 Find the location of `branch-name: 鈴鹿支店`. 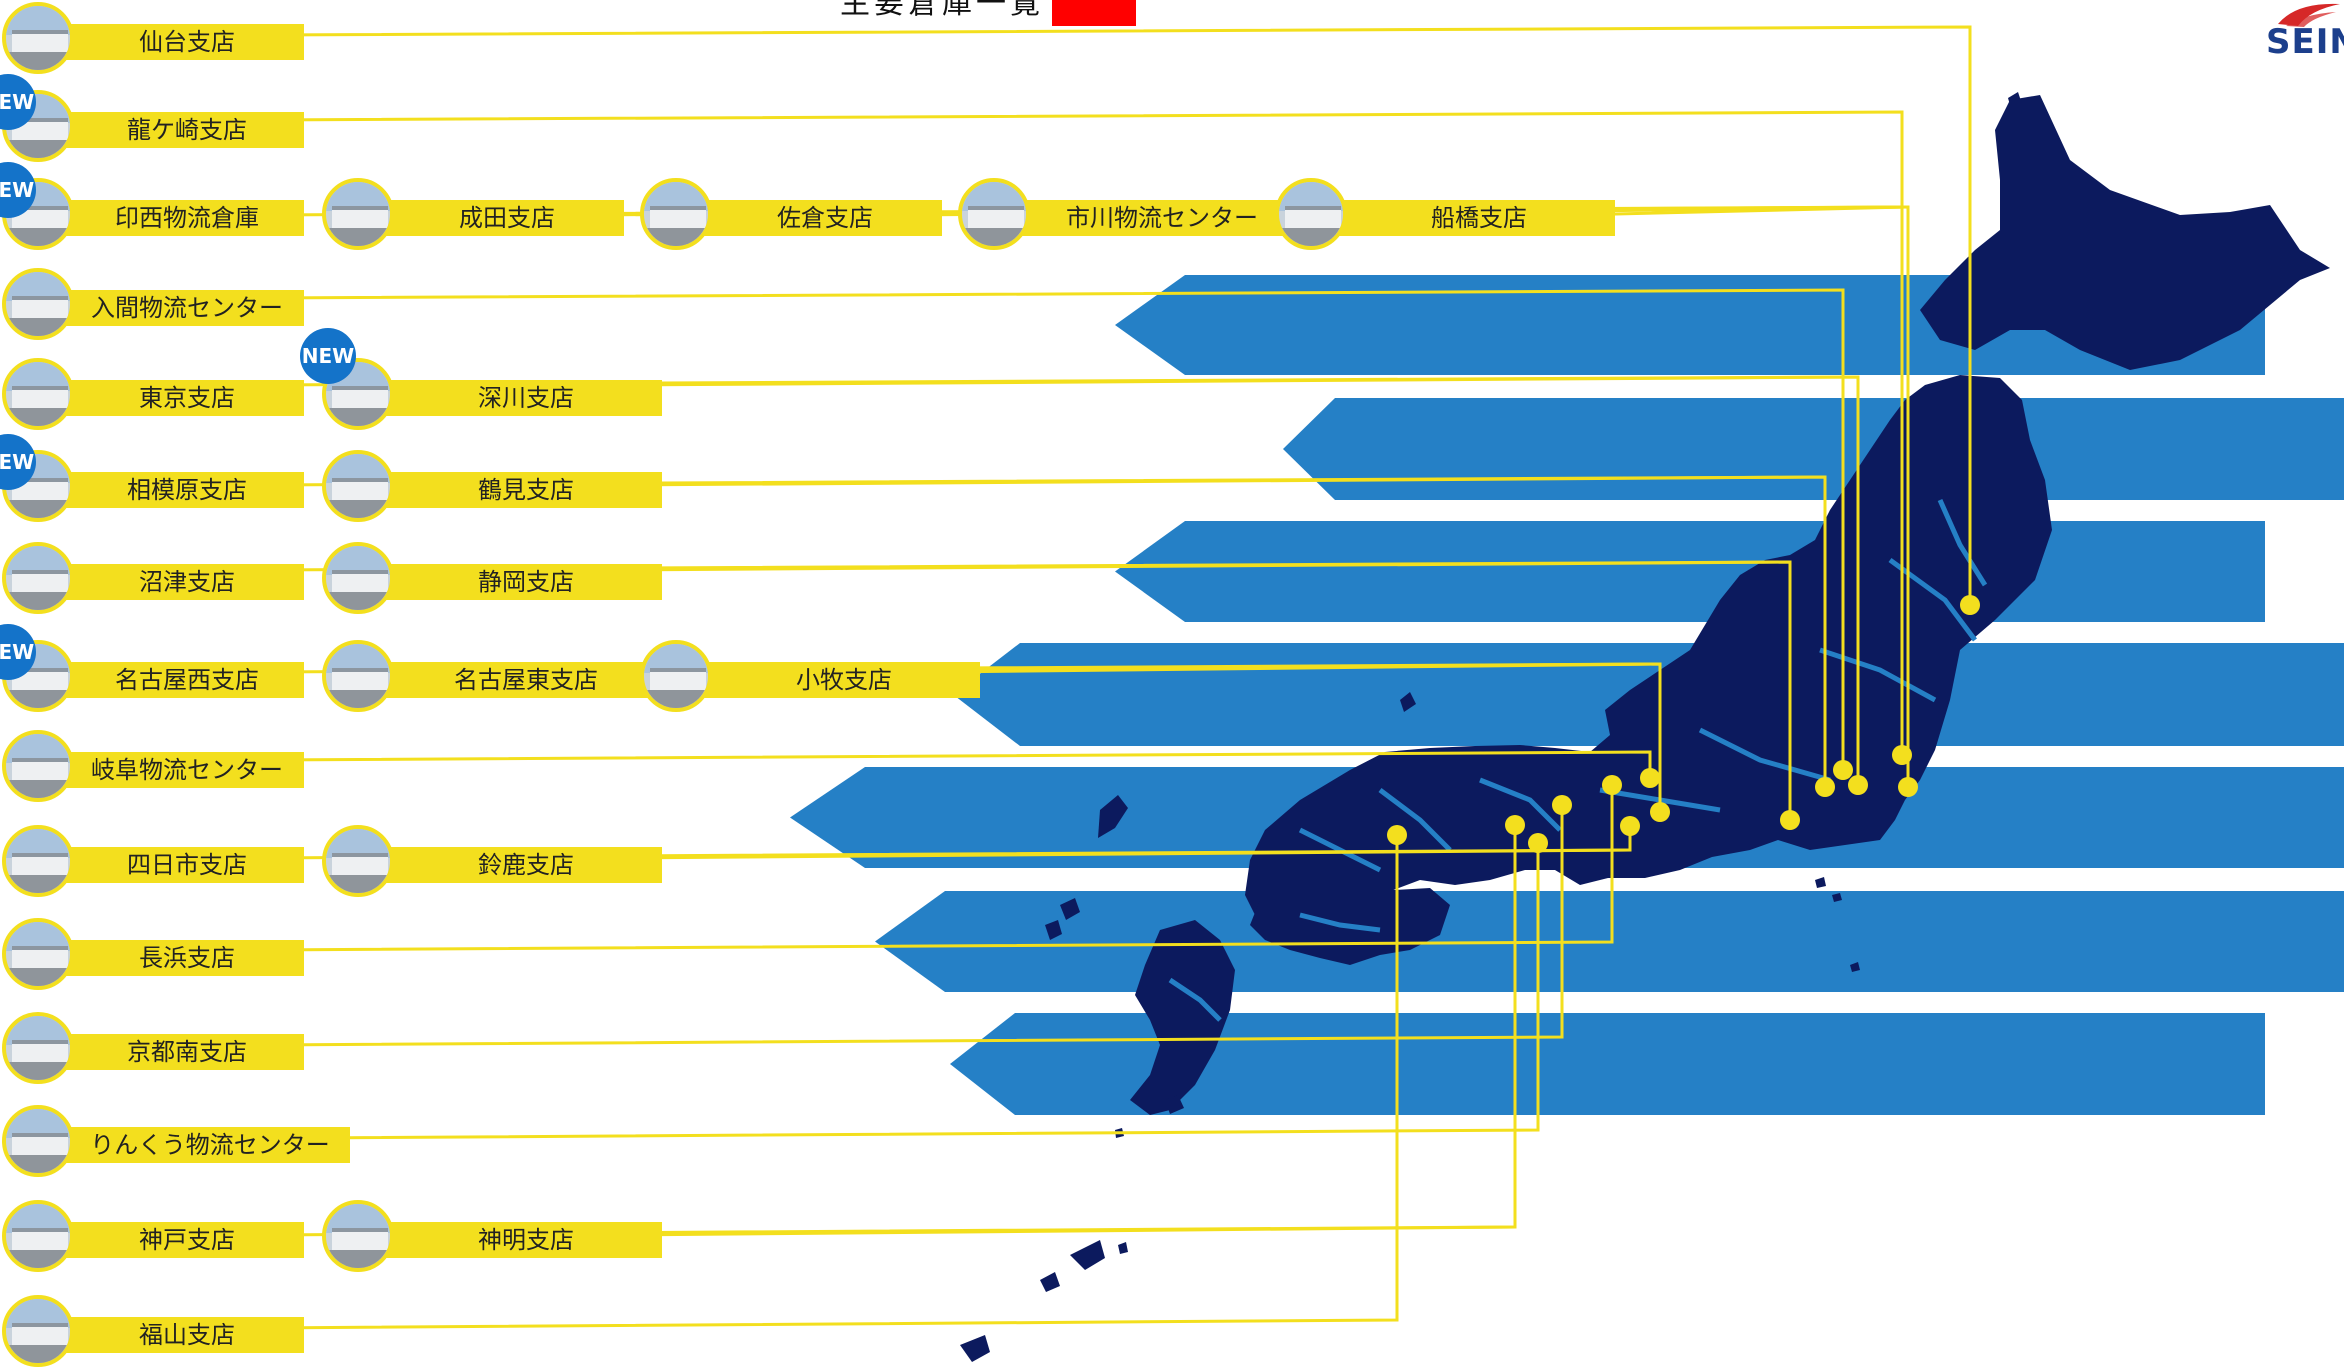

branch-name: 鈴鹿支店 is located at coordinates (526, 865).